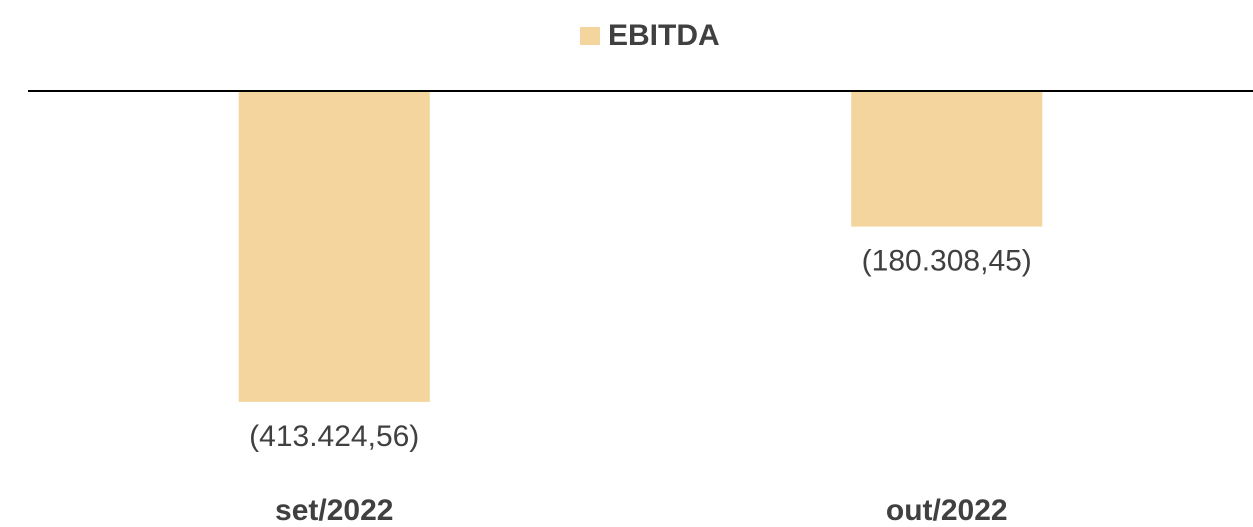  What do you see at coordinates (947, 510) in the screenshot?
I see `x-tick-label: out/2022` at bounding box center [947, 510].